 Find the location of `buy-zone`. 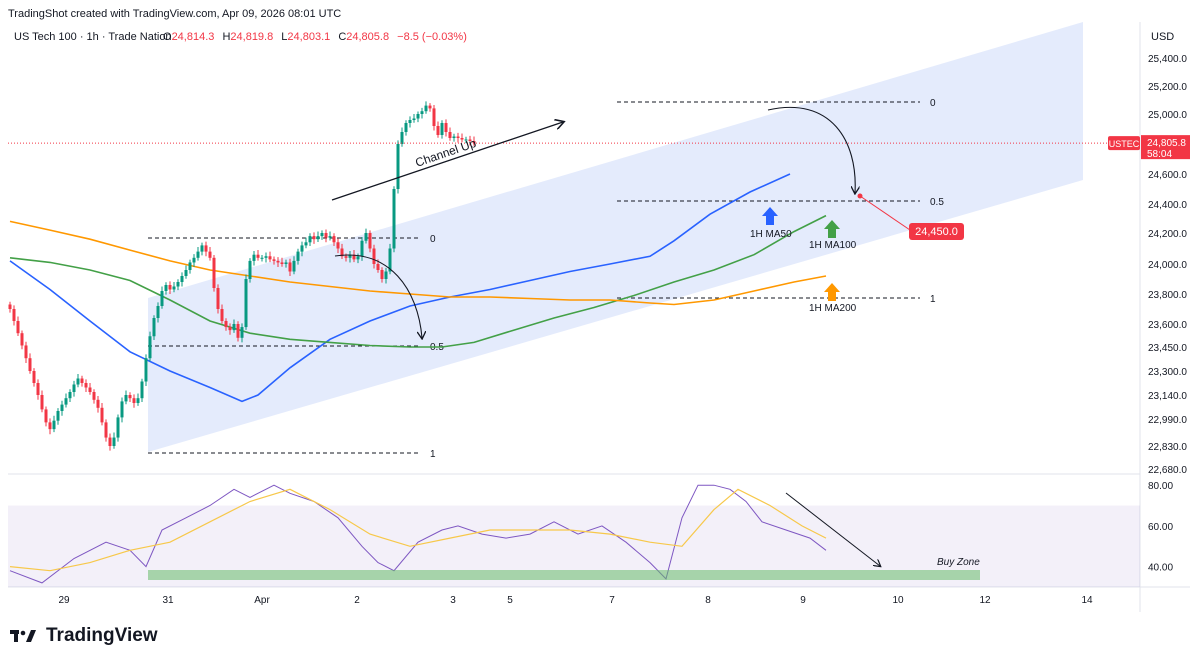

buy-zone is located at coordinates (564, 575).